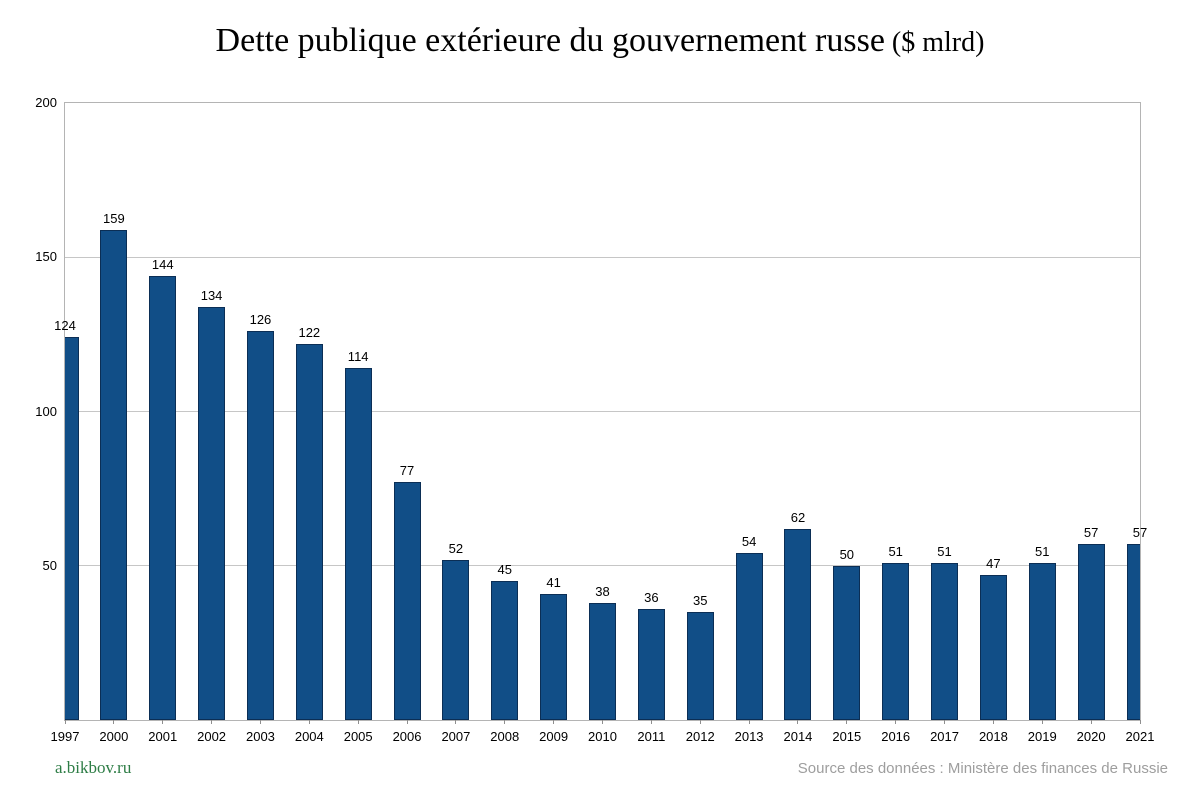  I want to click on x-axis-tick-label: 2001, so click(163, 736).